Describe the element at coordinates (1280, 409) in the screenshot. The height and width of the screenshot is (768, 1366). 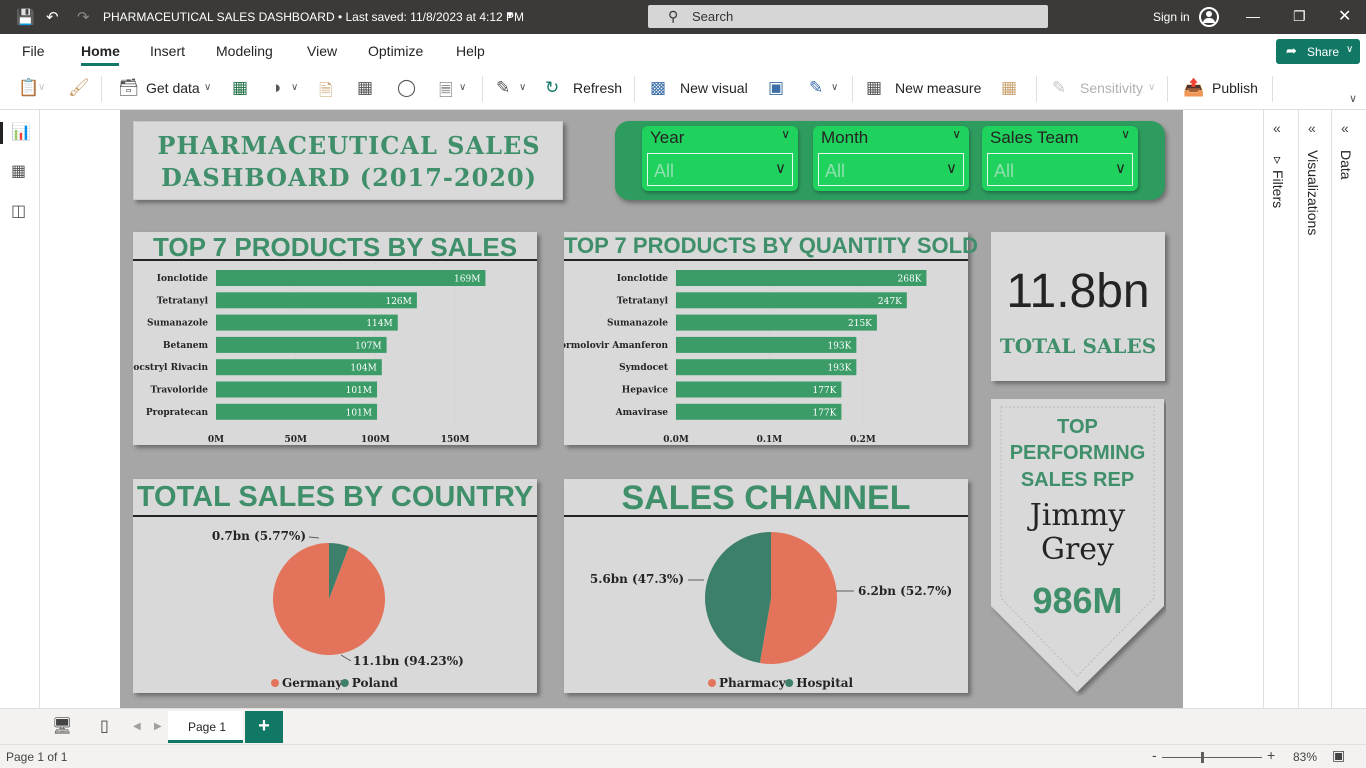
I see `filters-pane: « ▿ Filters` at that location.